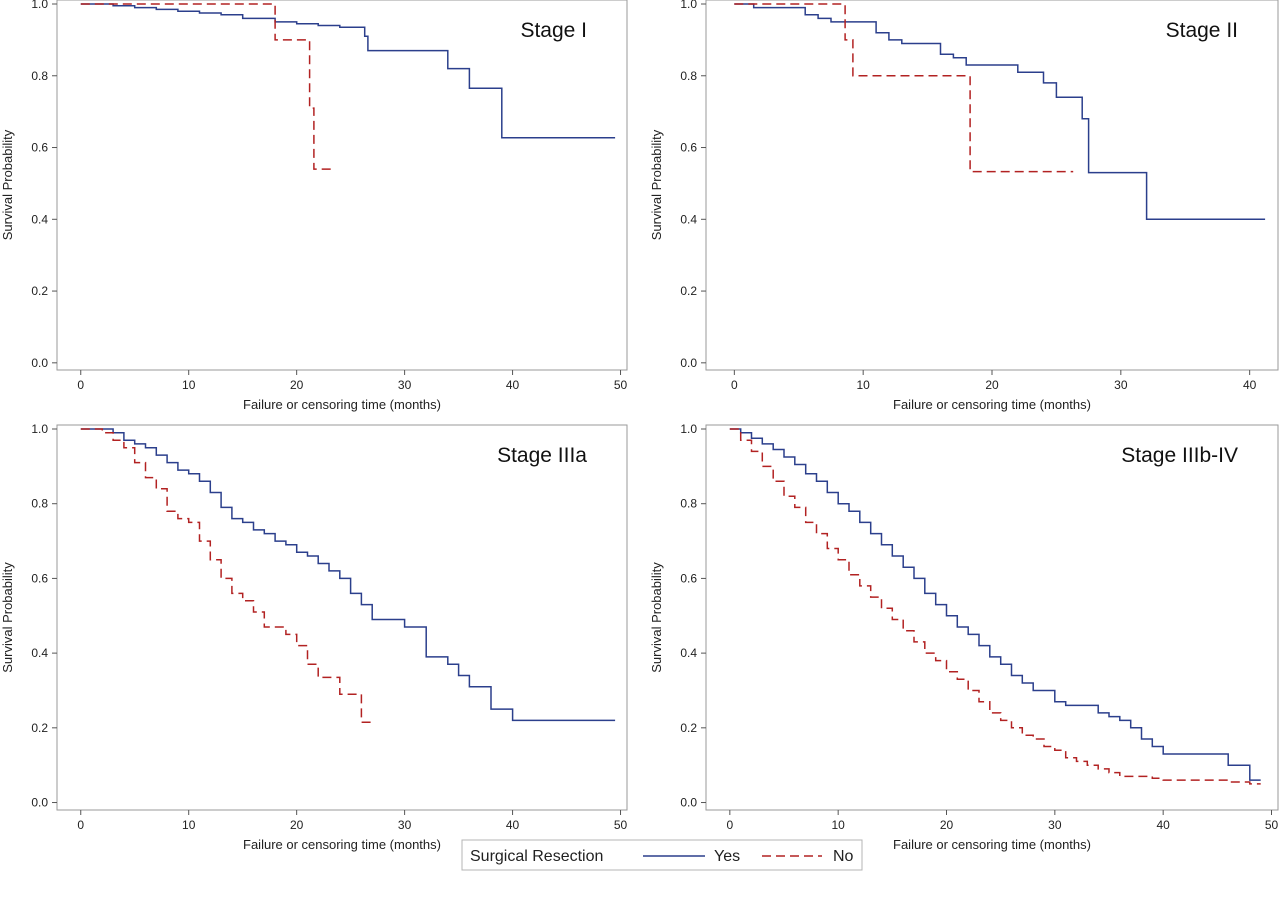  What do you see at coordinates (536, 856) in the screenshot?
I see `legend-title: Surgical Resection` at bounding box center [536, 856].